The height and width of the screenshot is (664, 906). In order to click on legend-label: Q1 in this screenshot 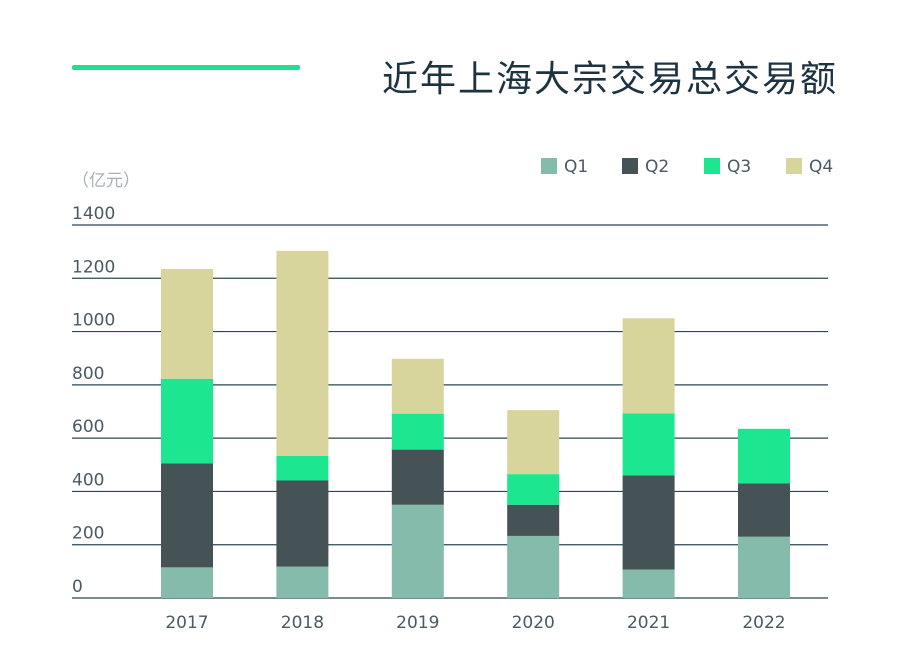, I will do `click(576, 167)`.